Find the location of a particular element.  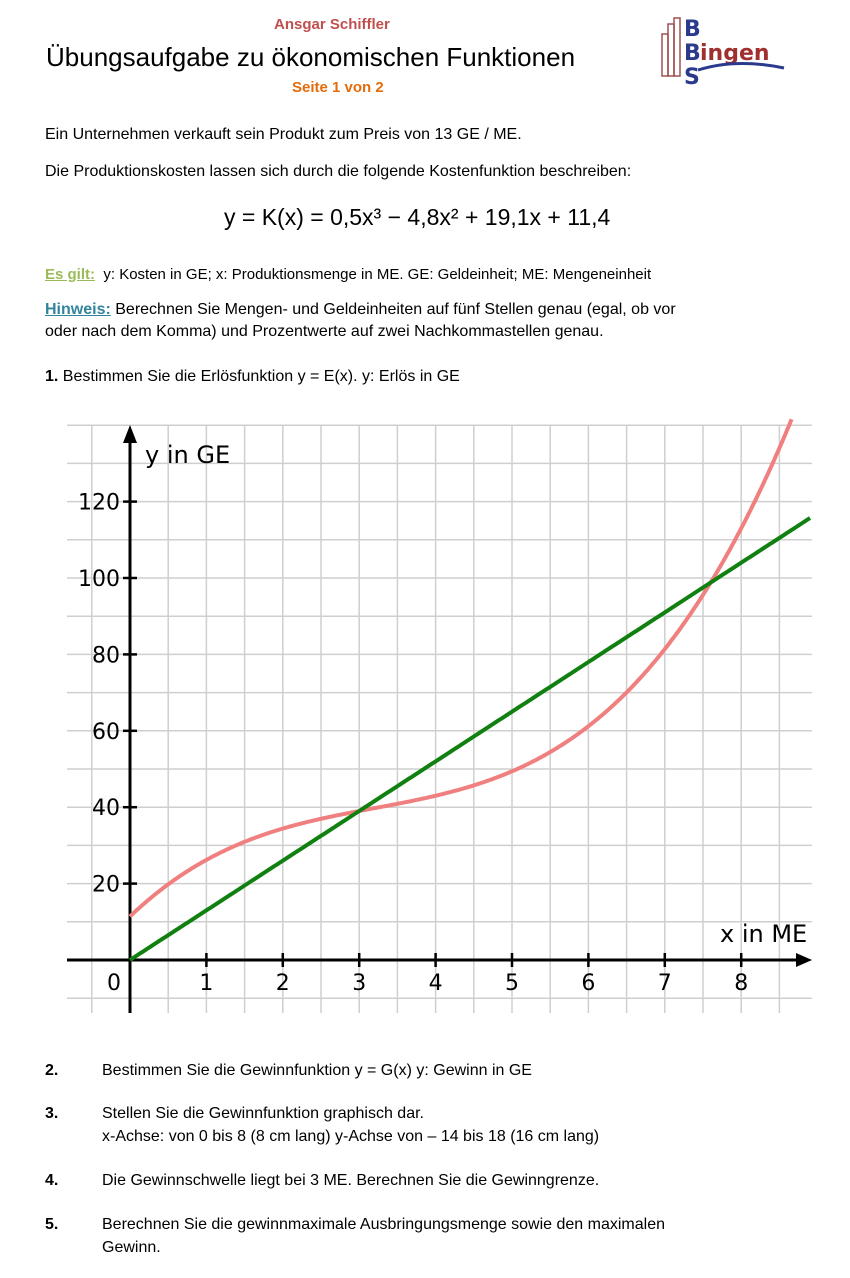

y-tick-label: 60 is located at coordinates (106, 732).